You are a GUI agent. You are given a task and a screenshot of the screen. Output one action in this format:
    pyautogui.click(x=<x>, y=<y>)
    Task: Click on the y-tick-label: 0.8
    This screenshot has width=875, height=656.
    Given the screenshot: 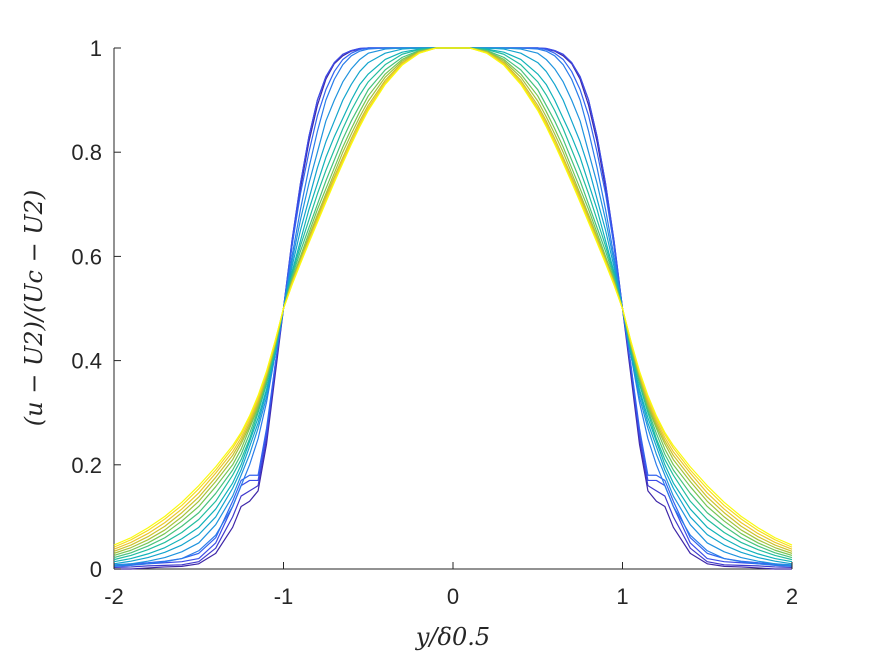 What is the action you would take?
    pyautogui.click(x=86, y=152)
    